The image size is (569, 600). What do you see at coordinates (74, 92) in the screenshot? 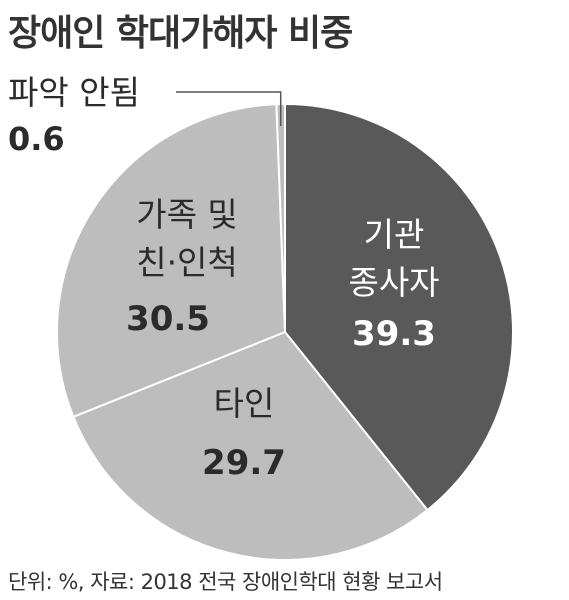
I see `slice-name-label-3-0: 파악 안됨` at bounding box center [74, 92].